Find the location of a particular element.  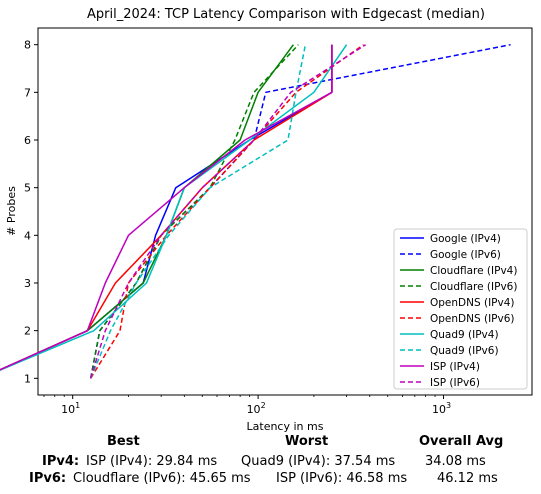

legend-label: Quad9 (IPv6) is located at coordinates (464, 351).